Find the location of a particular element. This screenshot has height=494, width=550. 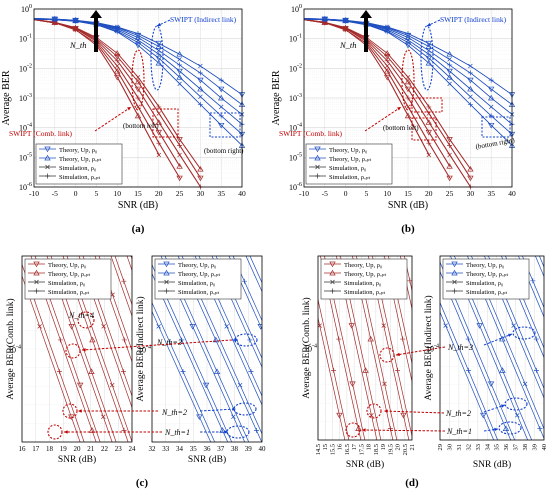

figure-label: (a) is located at coordinates (138, 229).